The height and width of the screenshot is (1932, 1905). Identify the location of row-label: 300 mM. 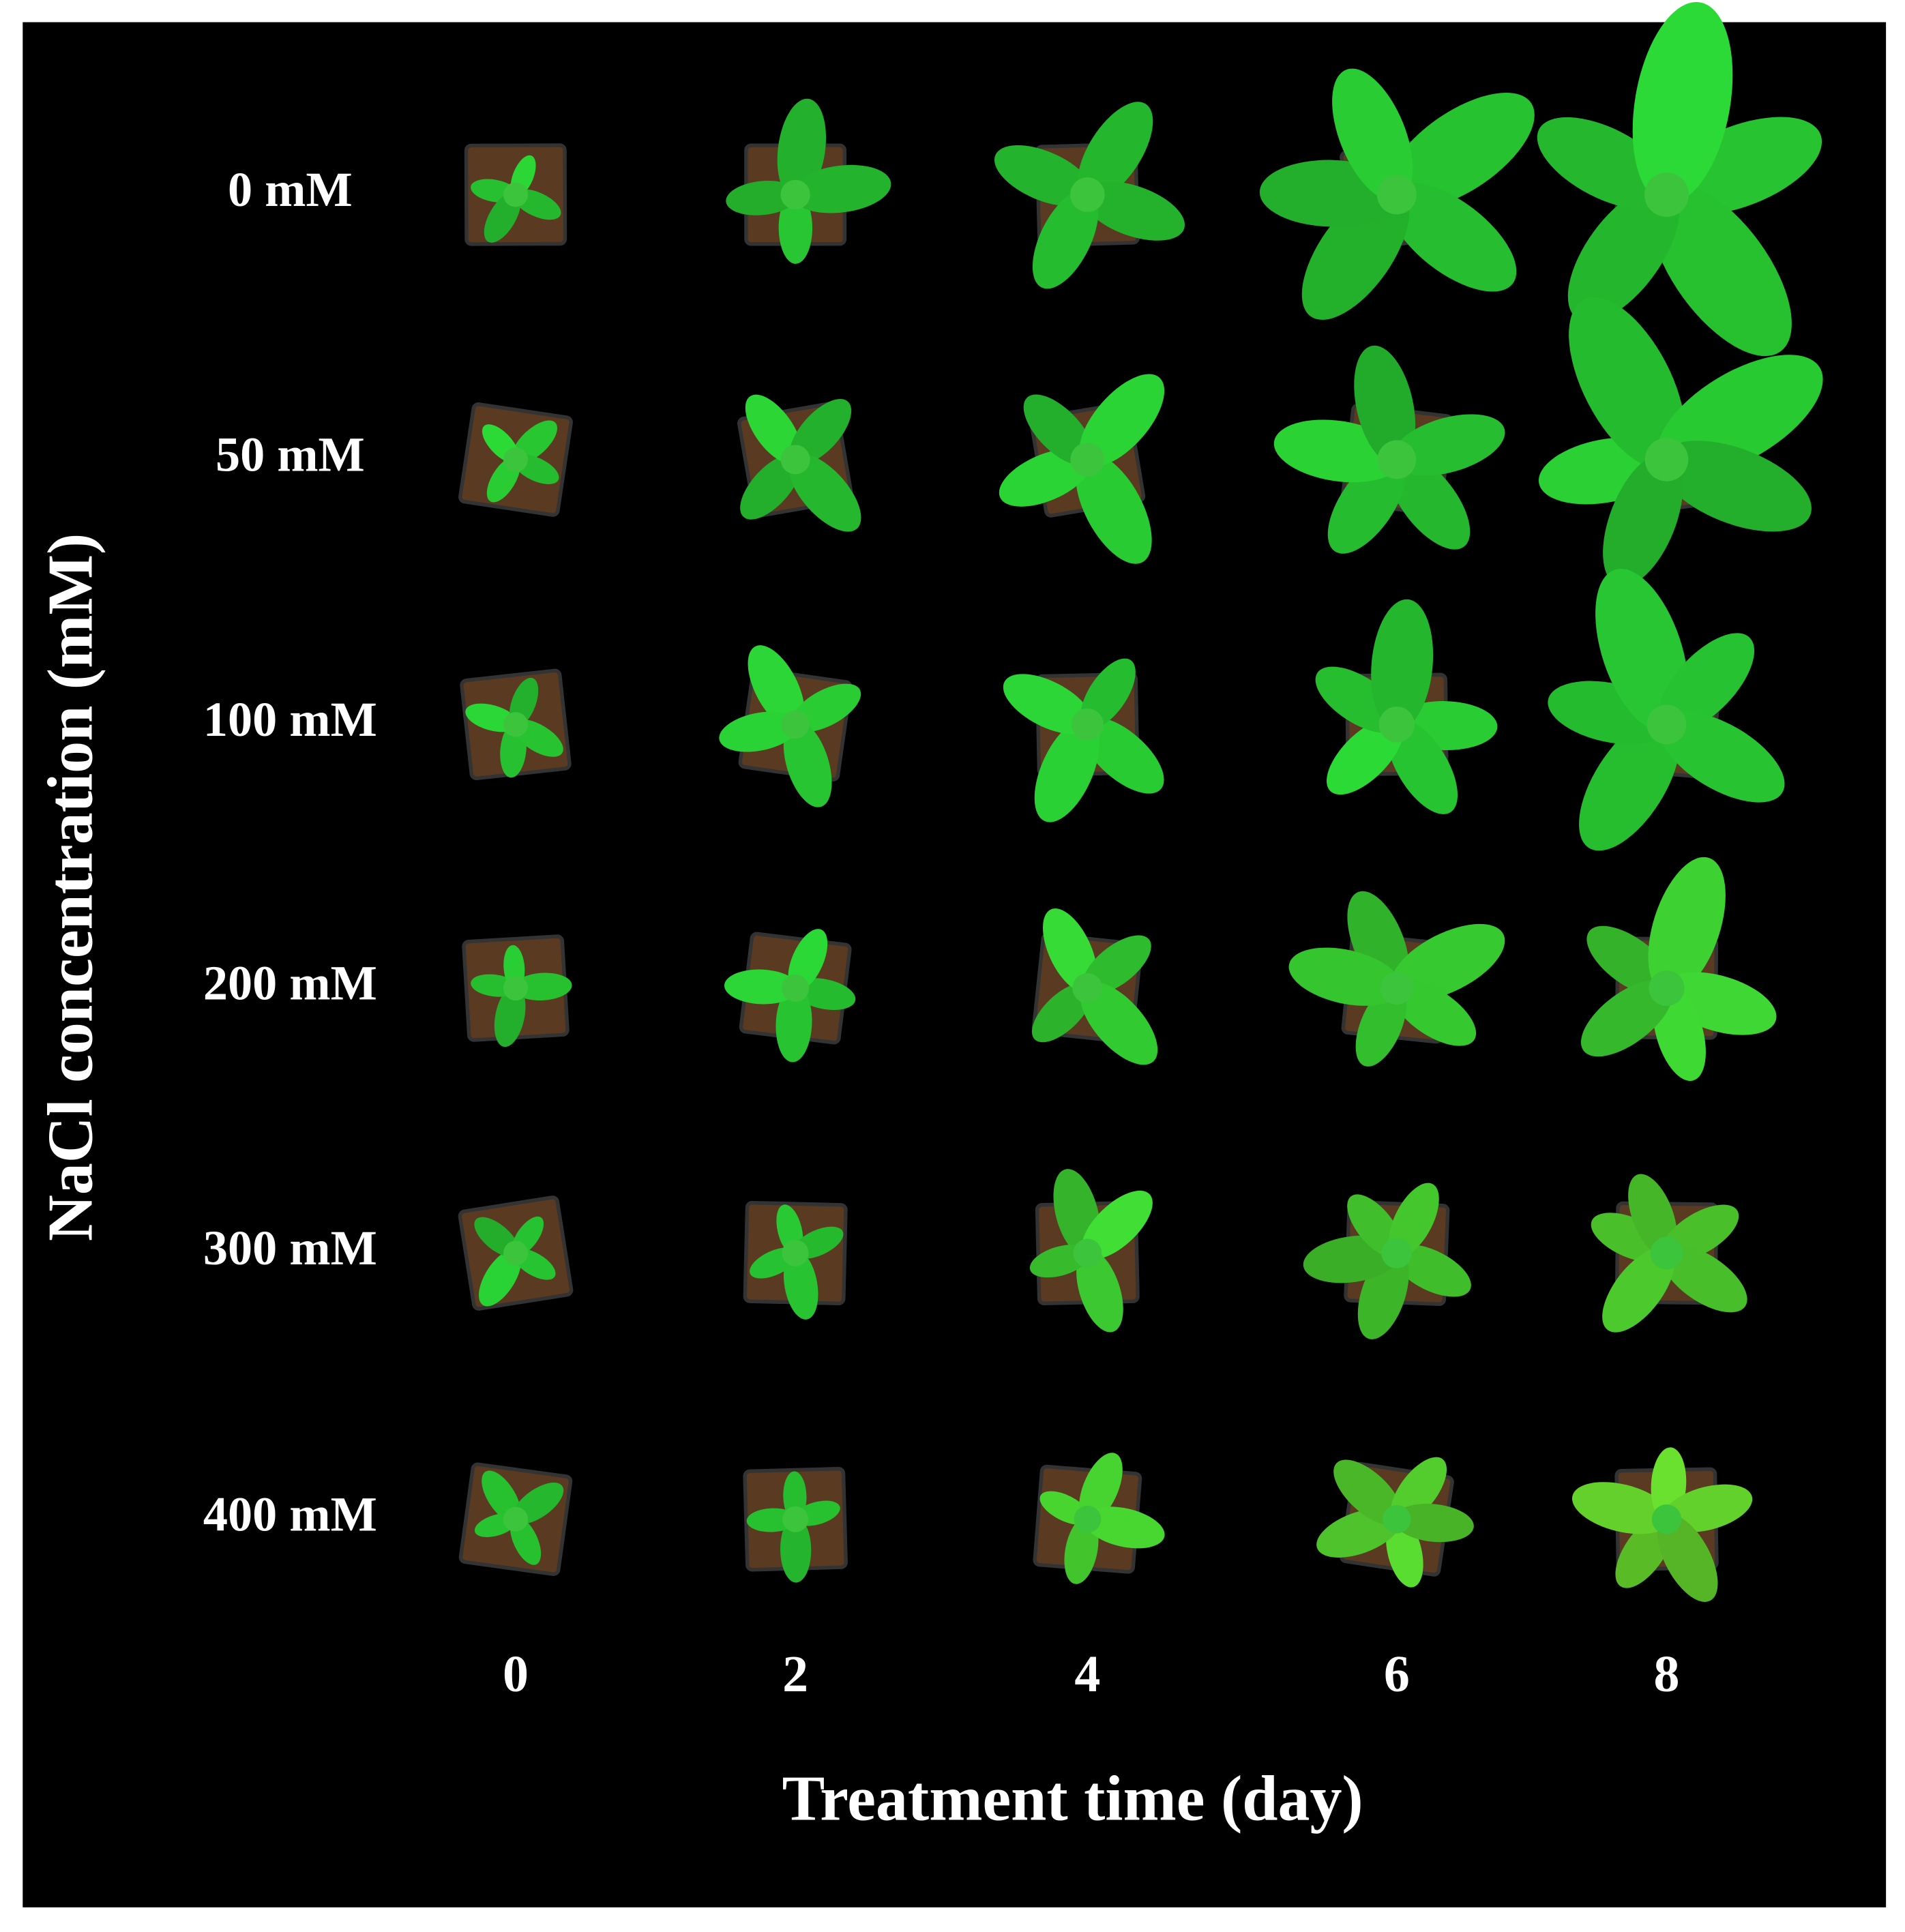
(290, 1248).